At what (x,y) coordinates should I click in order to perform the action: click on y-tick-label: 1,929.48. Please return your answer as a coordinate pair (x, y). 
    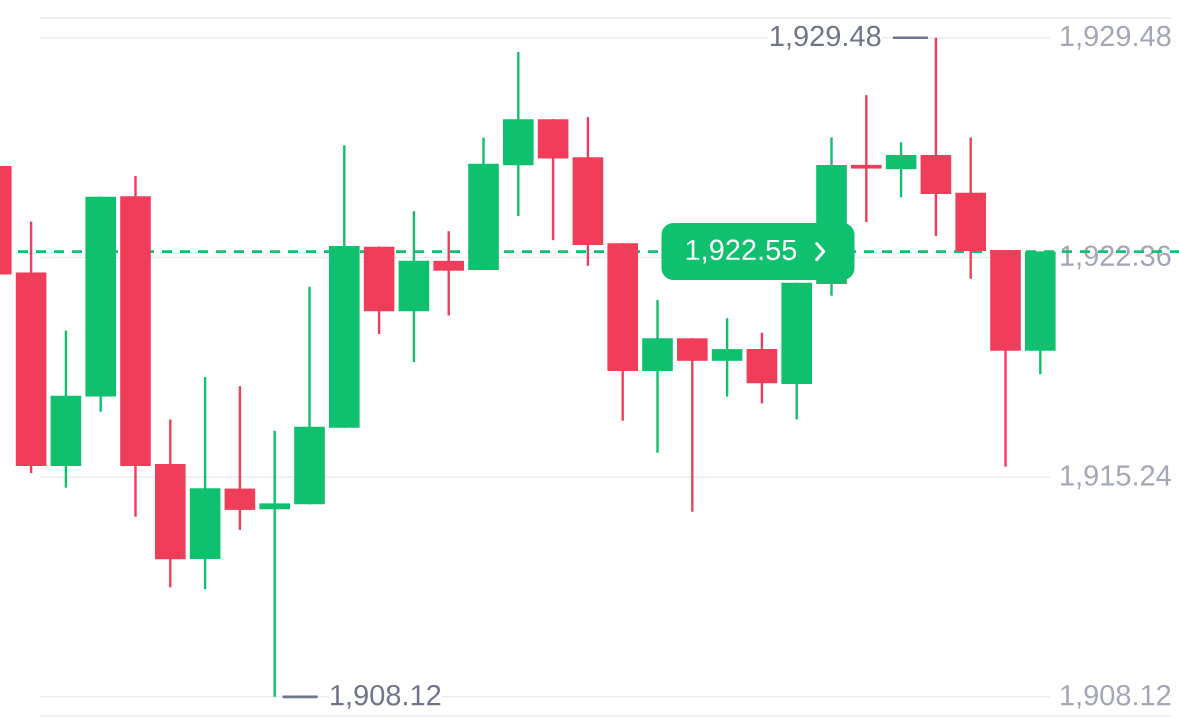
    Looking at the image, I should click on (1116, 37).